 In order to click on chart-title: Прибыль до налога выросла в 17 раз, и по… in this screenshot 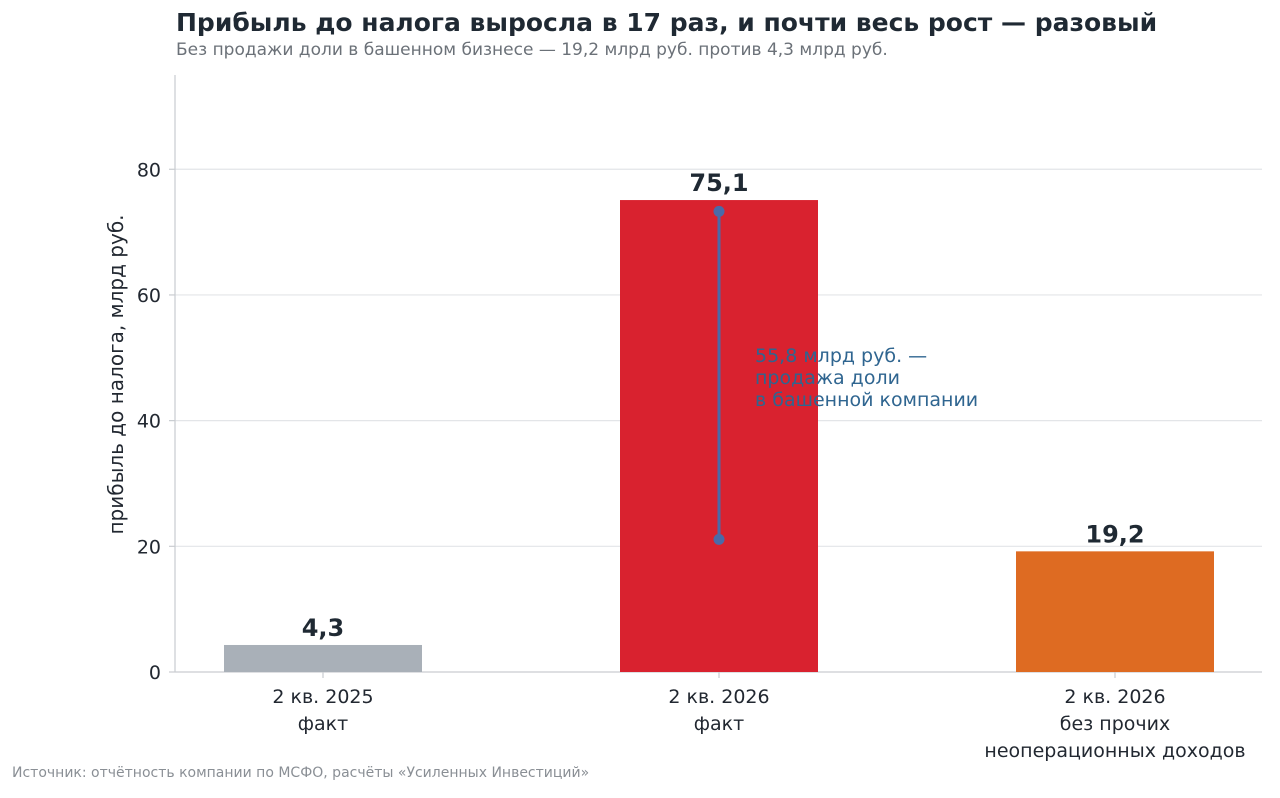, I will do `click(667, 22)`.